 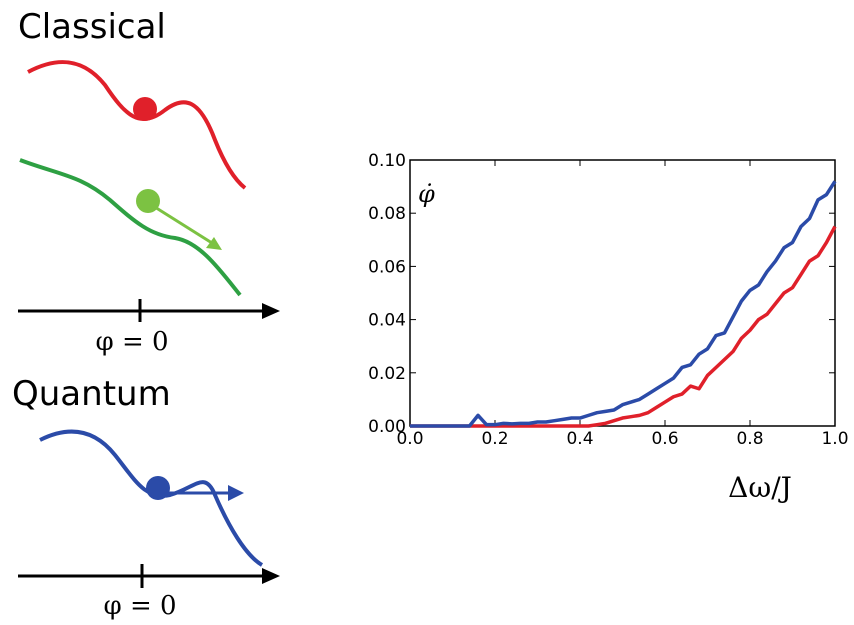 I want to click on y-tick-label: 0.00, so click(x=387, y=427).